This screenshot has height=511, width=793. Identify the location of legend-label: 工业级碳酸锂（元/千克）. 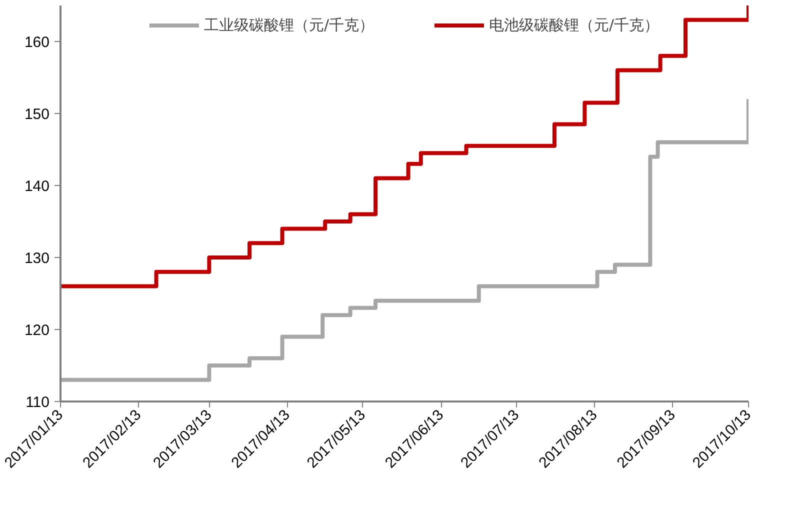
(289, 25).